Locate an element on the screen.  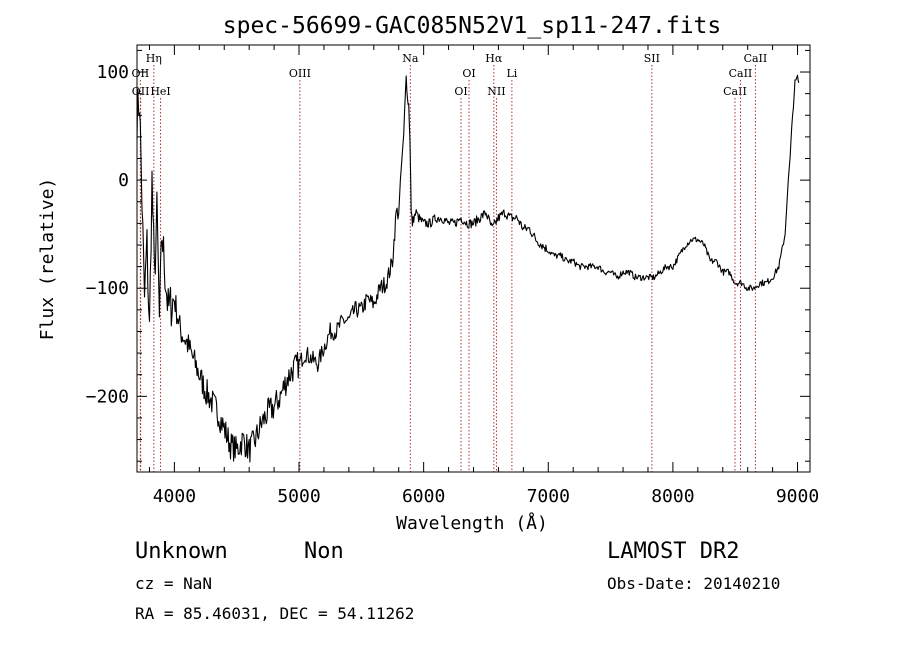
x-tick-label: 8000 is located at coordinates (672, 496).